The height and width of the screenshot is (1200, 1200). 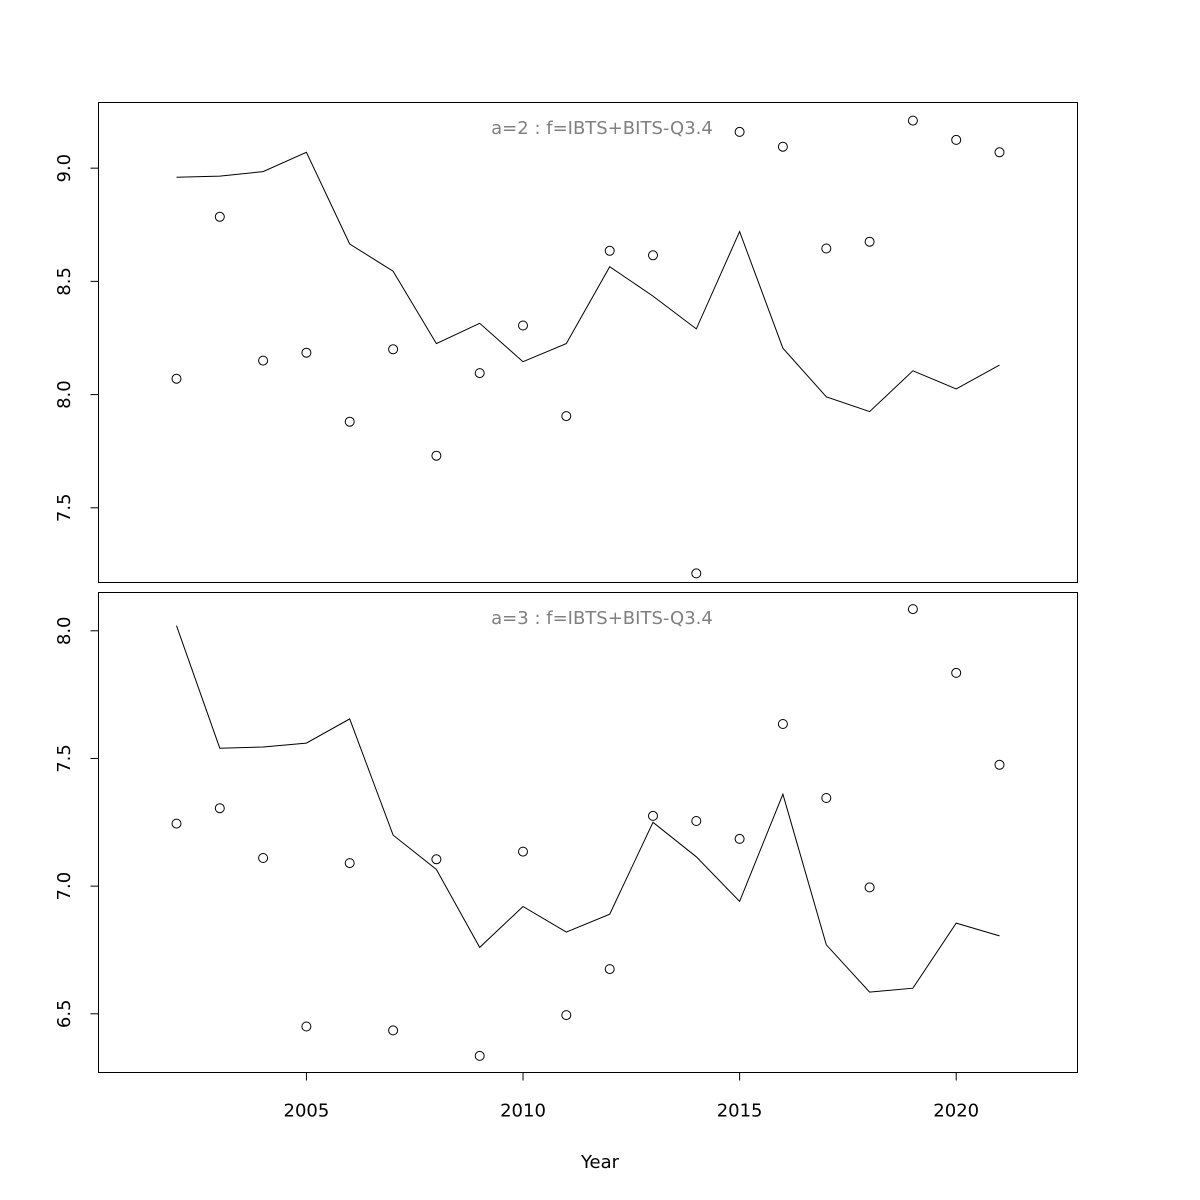 I want to click on model-fit-line, so click(x=588, y=282).